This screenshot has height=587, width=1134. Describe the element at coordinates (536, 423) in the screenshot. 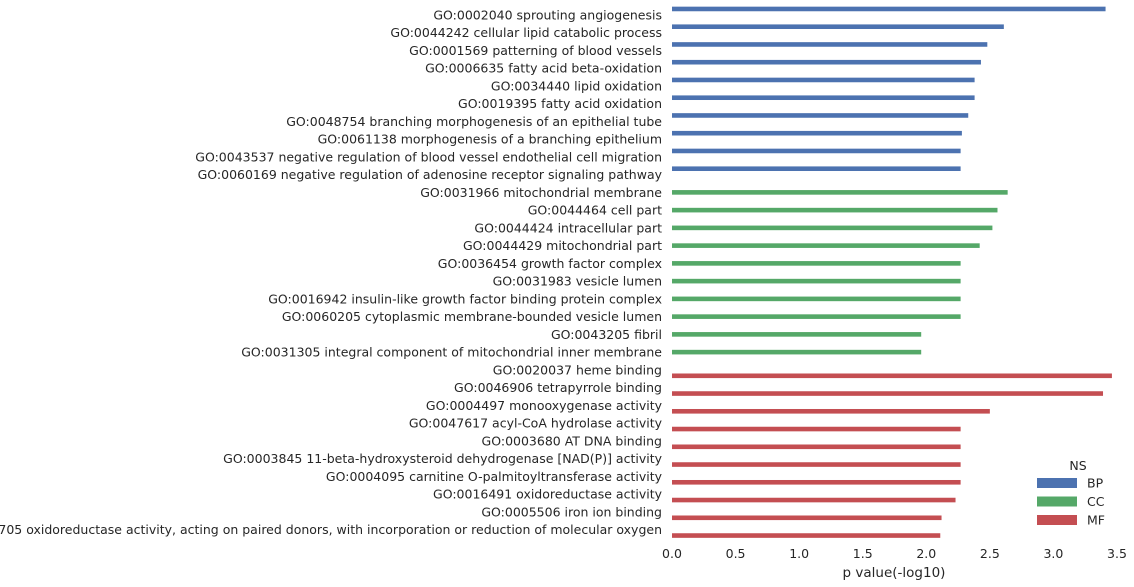

I see `category-label: GO:0047617 acyl-CoA hydrolase activity` at that location.